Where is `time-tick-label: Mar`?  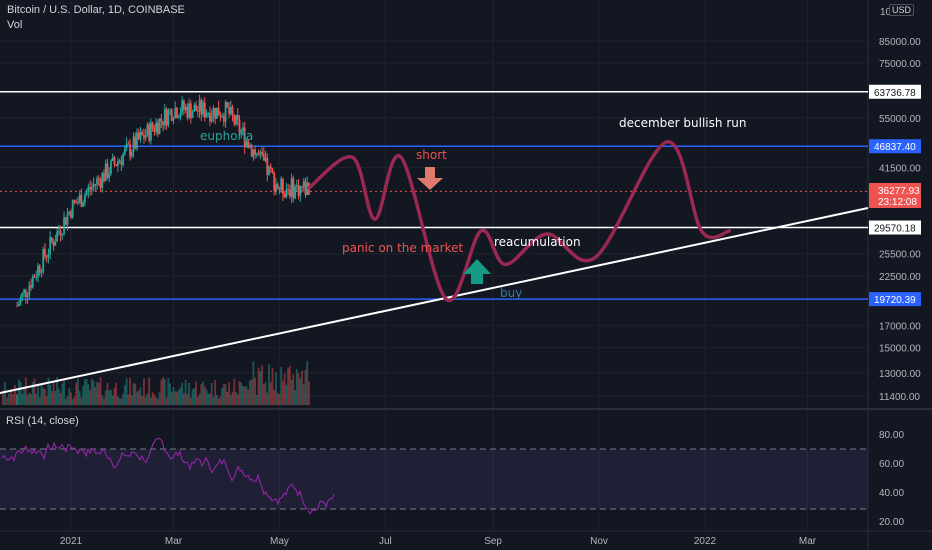
time-tick-label: Mar is located at coordinates (808, 541).